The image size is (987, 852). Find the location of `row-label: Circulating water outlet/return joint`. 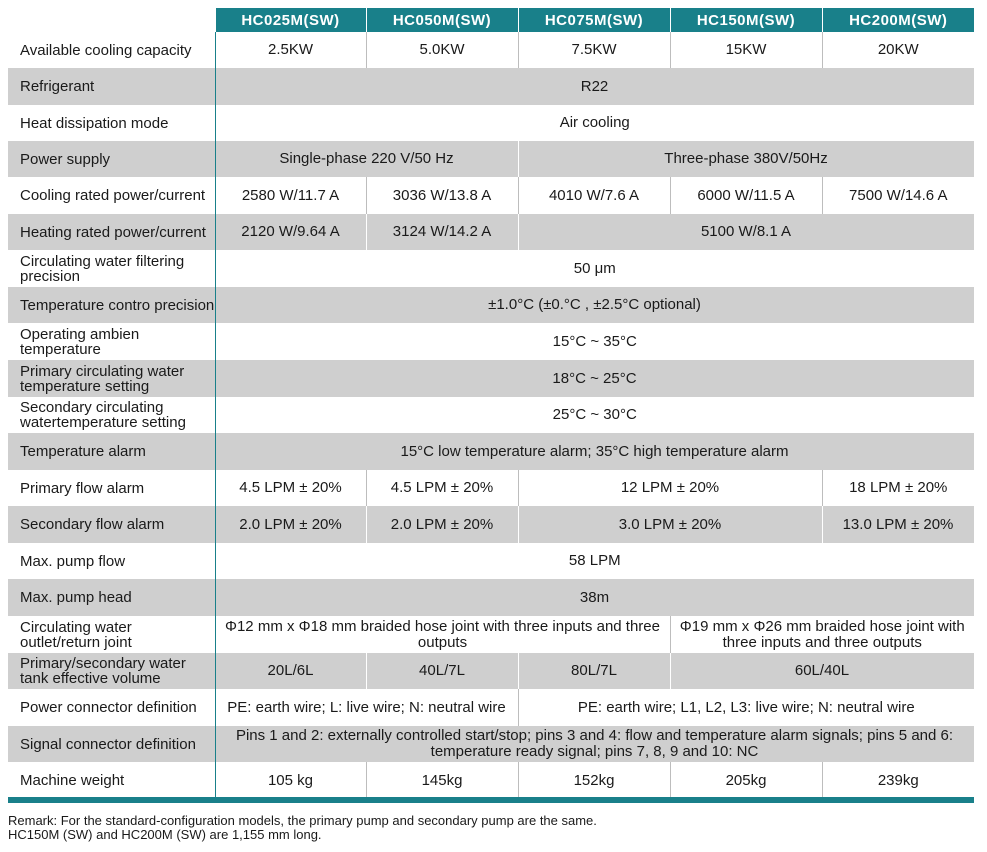

row-label: Circulating water outlet/return joint is located at coordinates (112, 634).